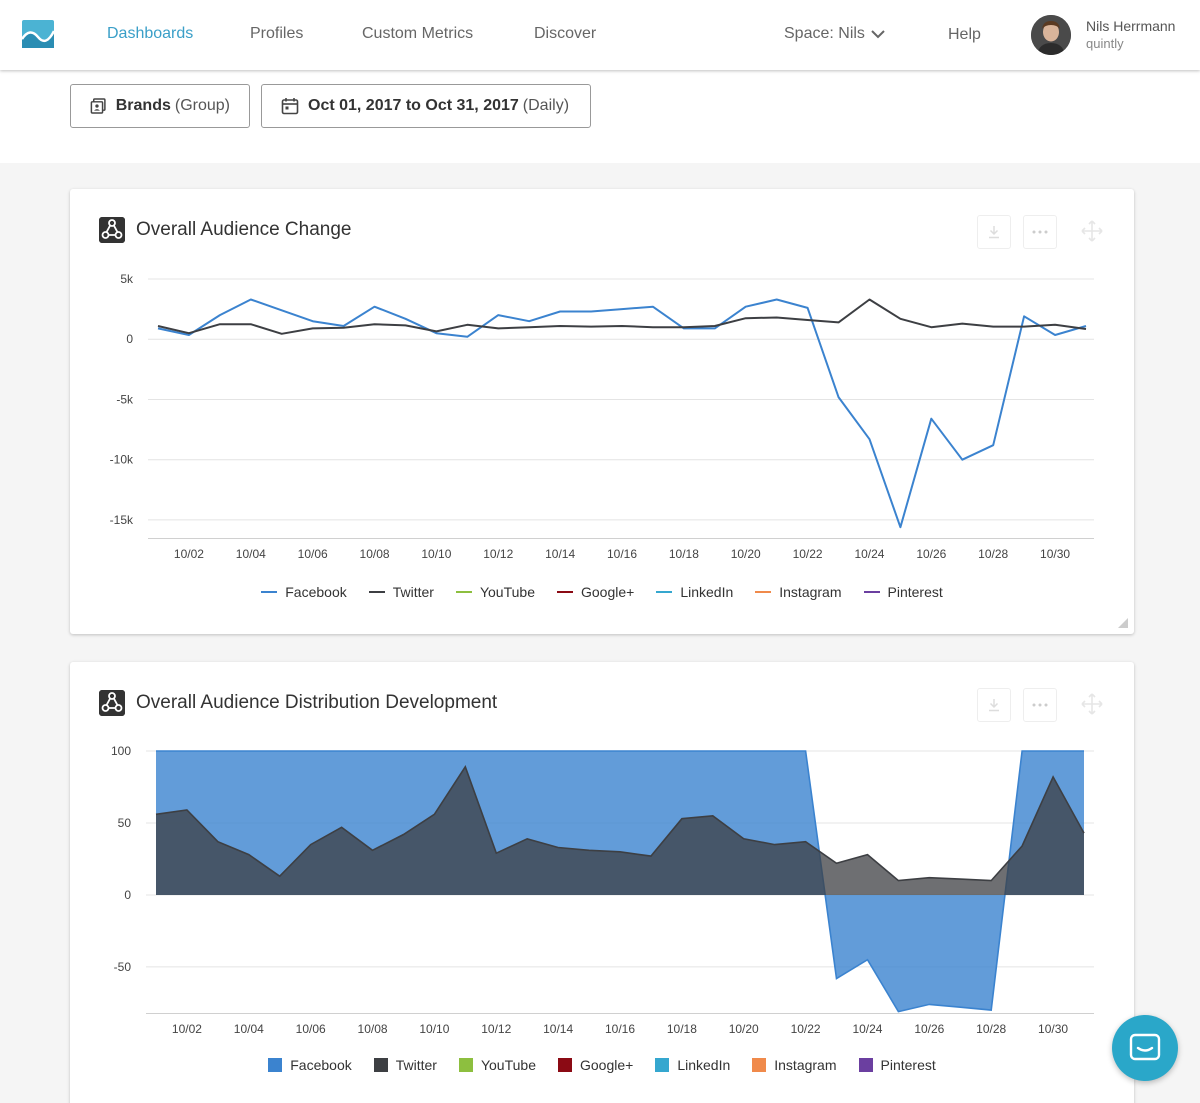  What do you see at coordinates (98, 106) in the screenshot?
I see `group-icon` at bounding box center [98, 106].